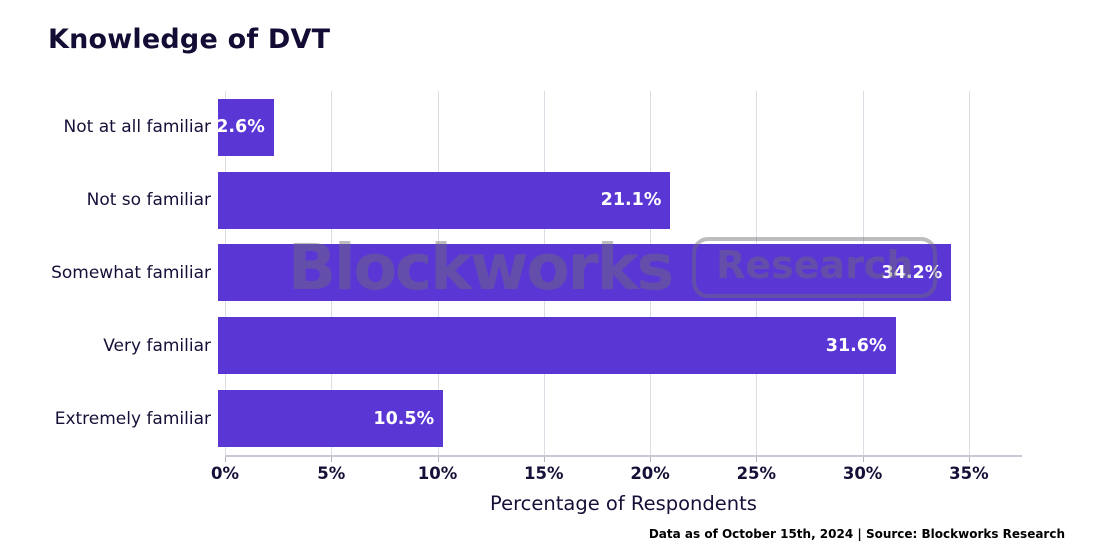 Image resolution: width=1095 pixels, height=556 pixels. I want to click on chart-title: Knowledge of DVT, so click(189, 39).